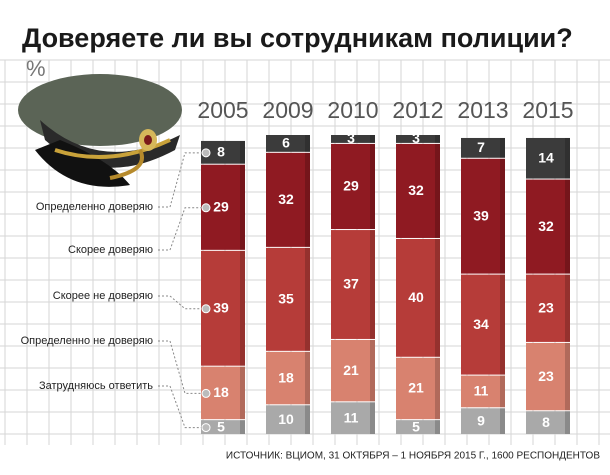 Image resolution: width=610 pixels, height=475 pixels. Describe the element at coordinates (94, 207) in the screenshot. I see `legend-label: Определенно доверяю` at that location.